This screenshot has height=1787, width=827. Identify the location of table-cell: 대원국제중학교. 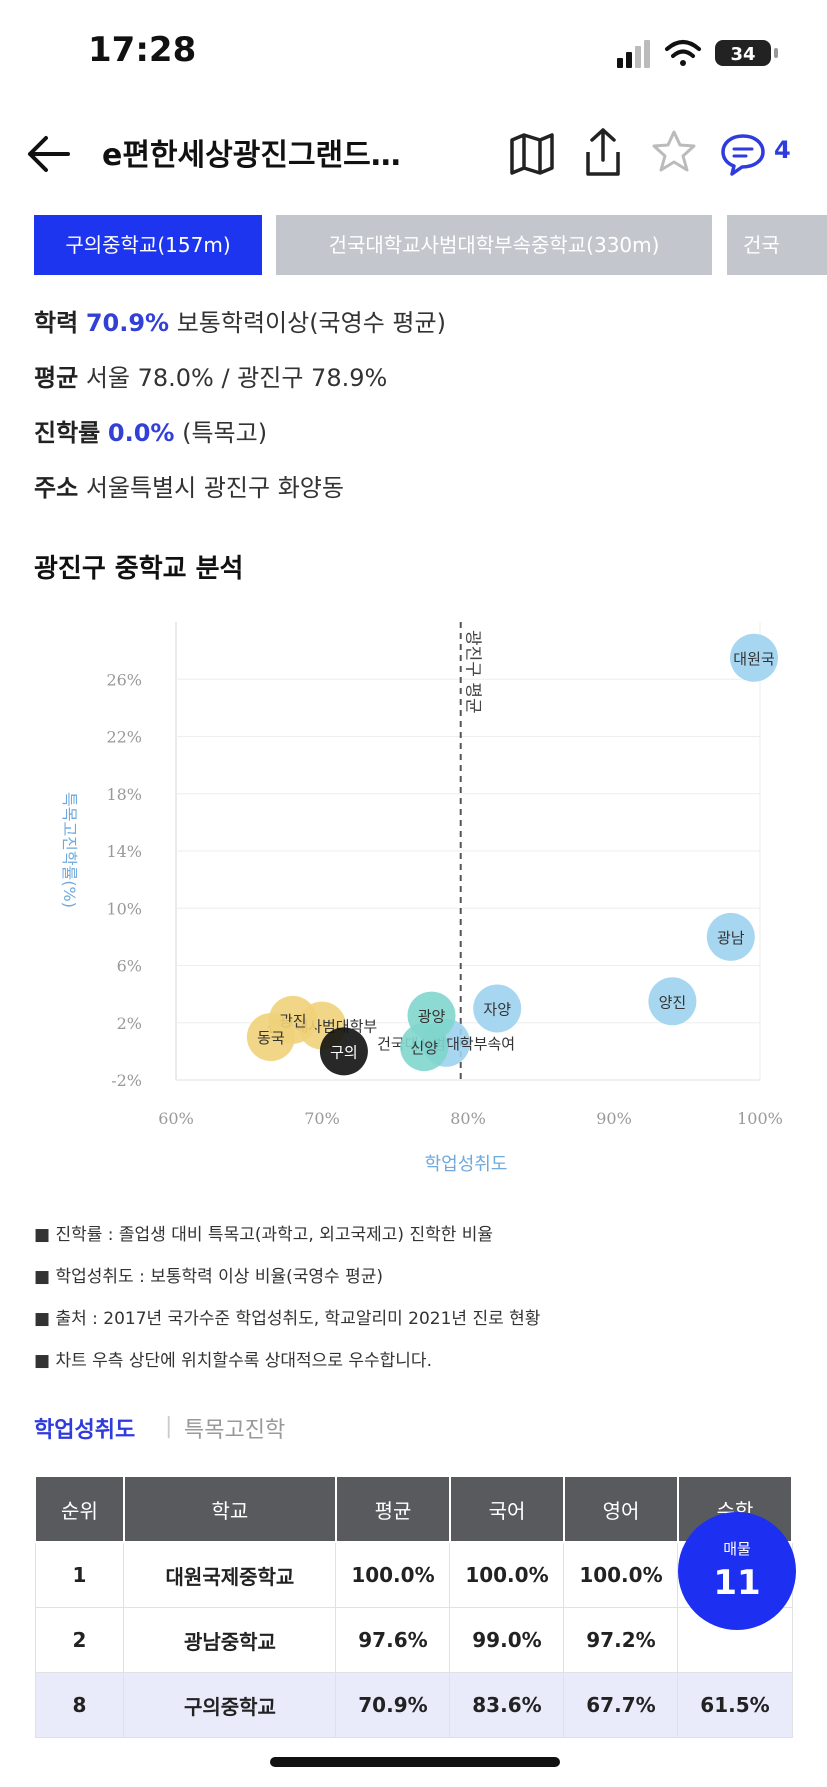
(230, 1574).